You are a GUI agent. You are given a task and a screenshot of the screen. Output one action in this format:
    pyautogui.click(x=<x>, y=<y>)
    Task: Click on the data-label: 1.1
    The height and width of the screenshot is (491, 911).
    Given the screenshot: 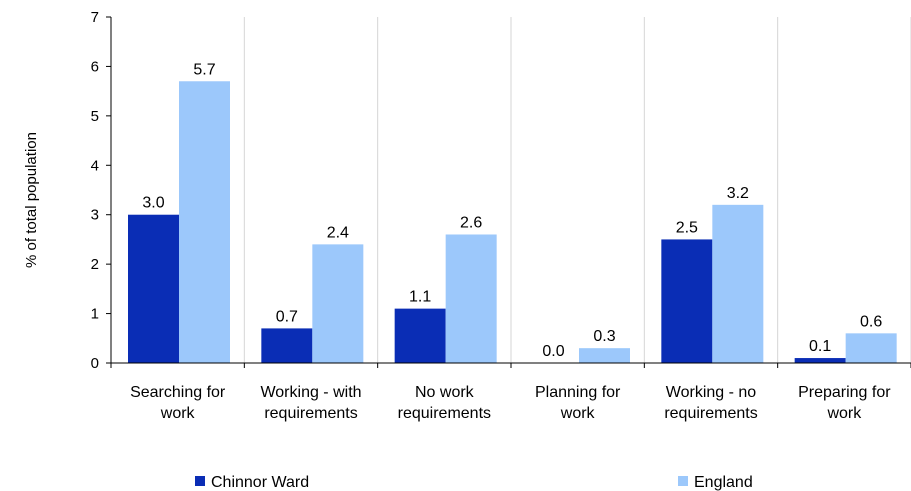 What is the action you would take?
    pyautogui.click(x=420, y=297)
    